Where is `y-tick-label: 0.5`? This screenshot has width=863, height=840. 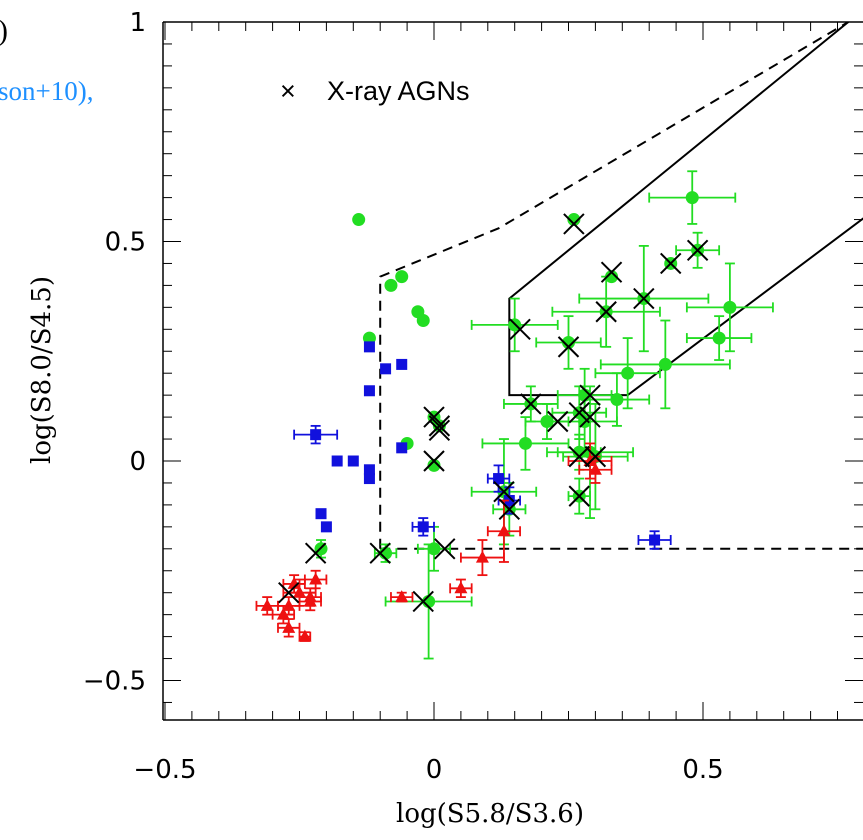 y-tick-label: 0.5 is located at coordinates (125, 243).